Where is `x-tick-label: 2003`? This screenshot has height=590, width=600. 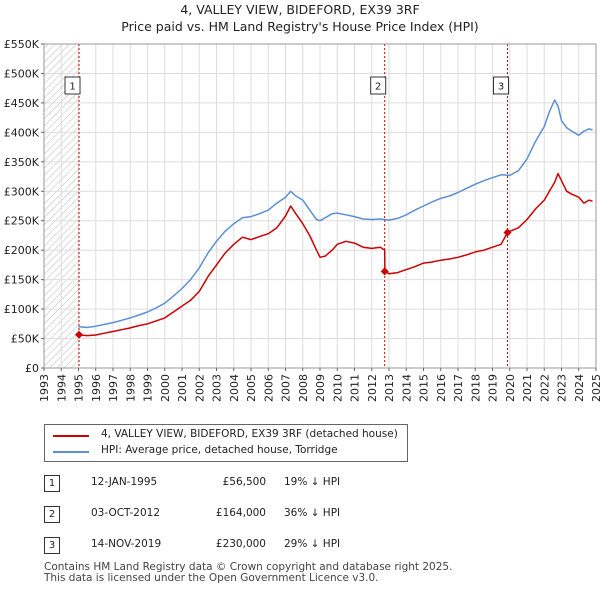 x-tick-label: 2003 is located at coordinates (217, 388).